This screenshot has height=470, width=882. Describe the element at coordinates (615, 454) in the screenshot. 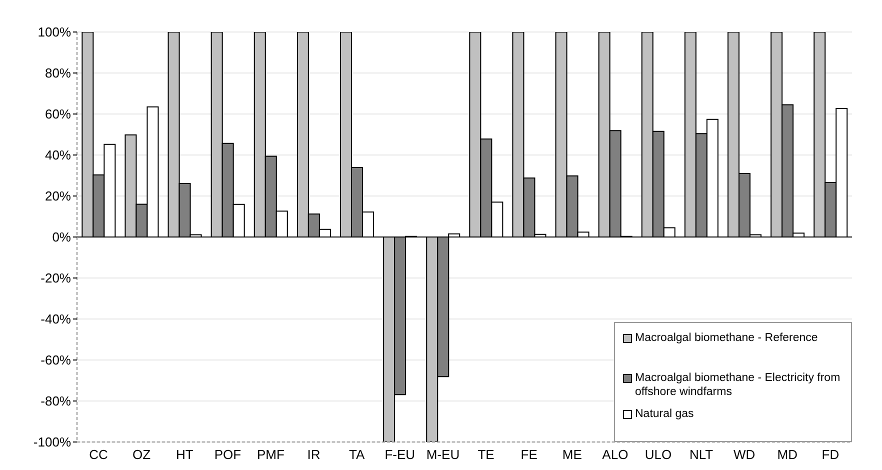

I see `x-tick-label: ALO` at that location.